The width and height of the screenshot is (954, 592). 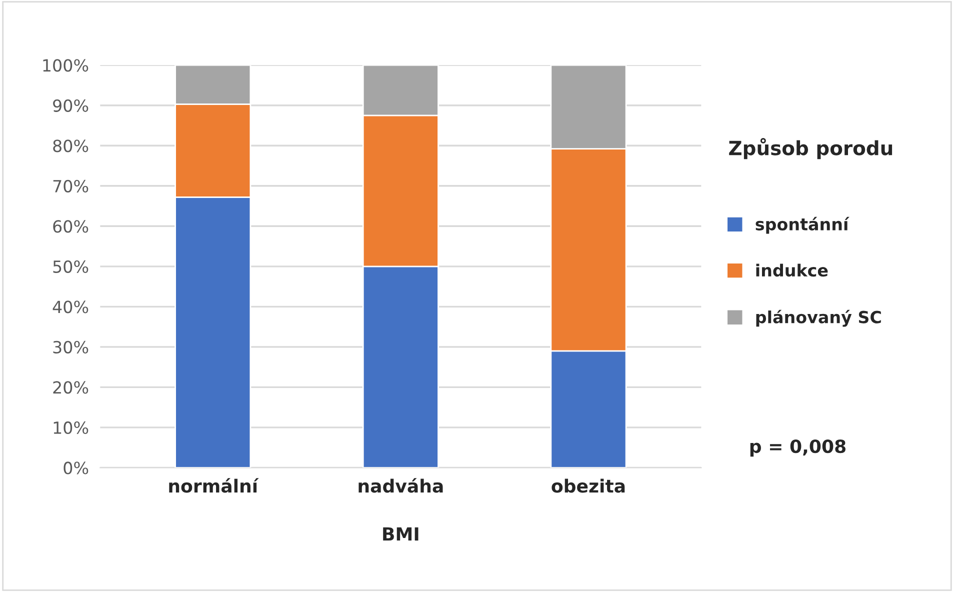 I want to click on y-tick-label: 10%, so click(x=71, y=427).